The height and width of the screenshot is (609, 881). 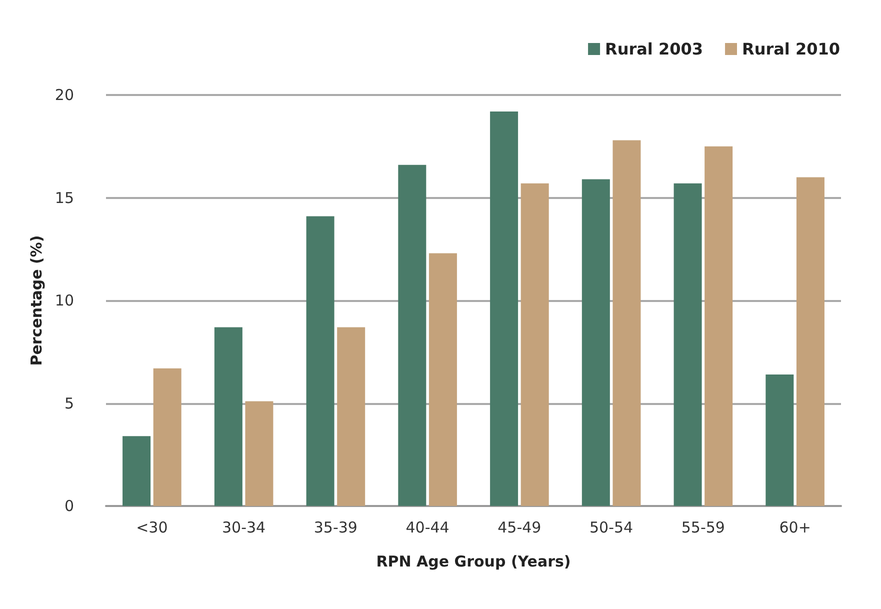 I want to click on y-tick-label: 20, so click(x=64, y=95).